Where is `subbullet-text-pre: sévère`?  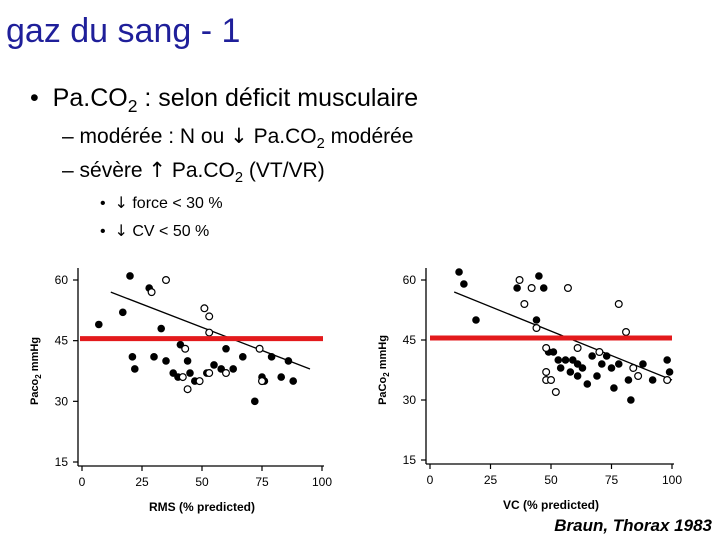 subbullet-text-pre: sévère is located at coordinates (114, 170).